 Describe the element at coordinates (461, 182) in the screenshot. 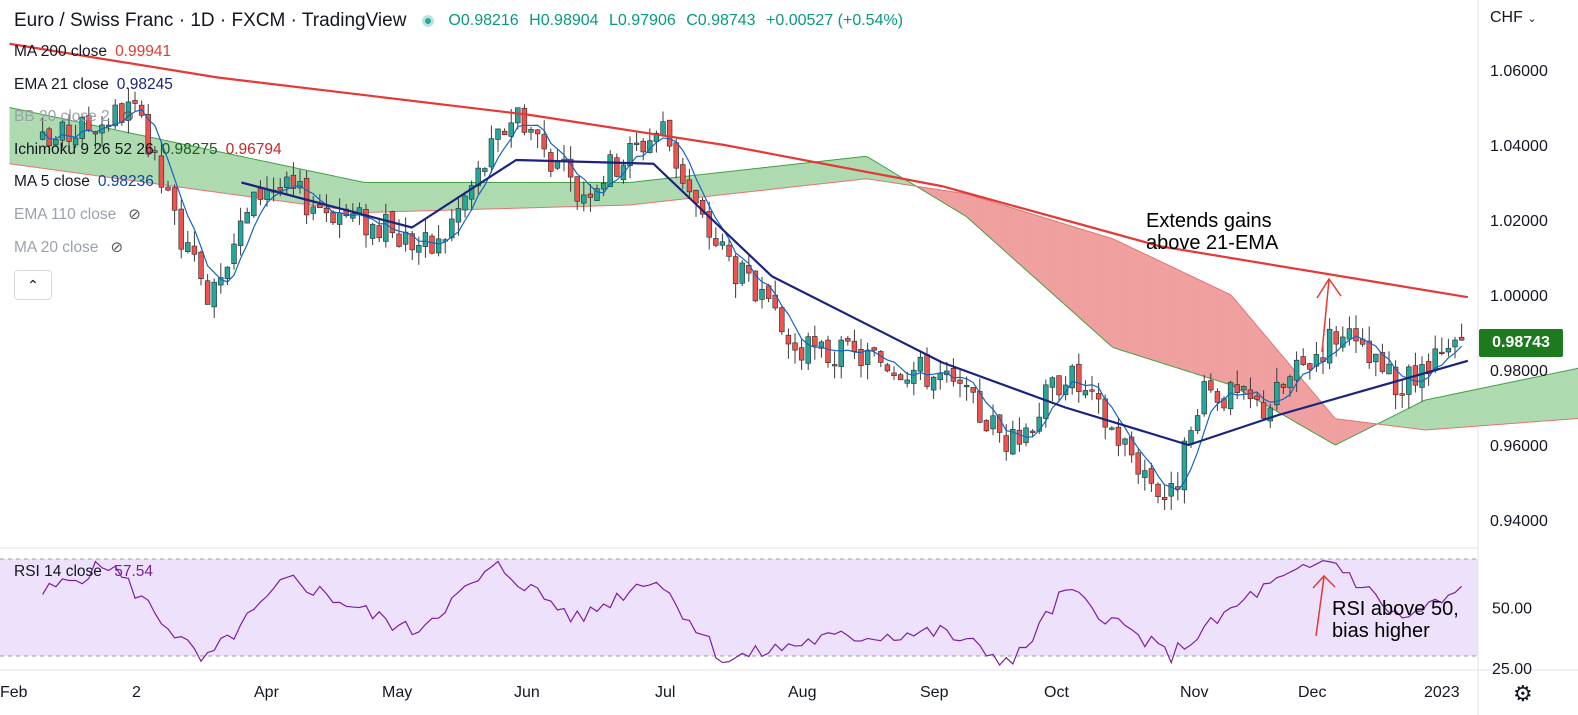

I see `indicator-row: MA 5 close 0.98236` at that location.